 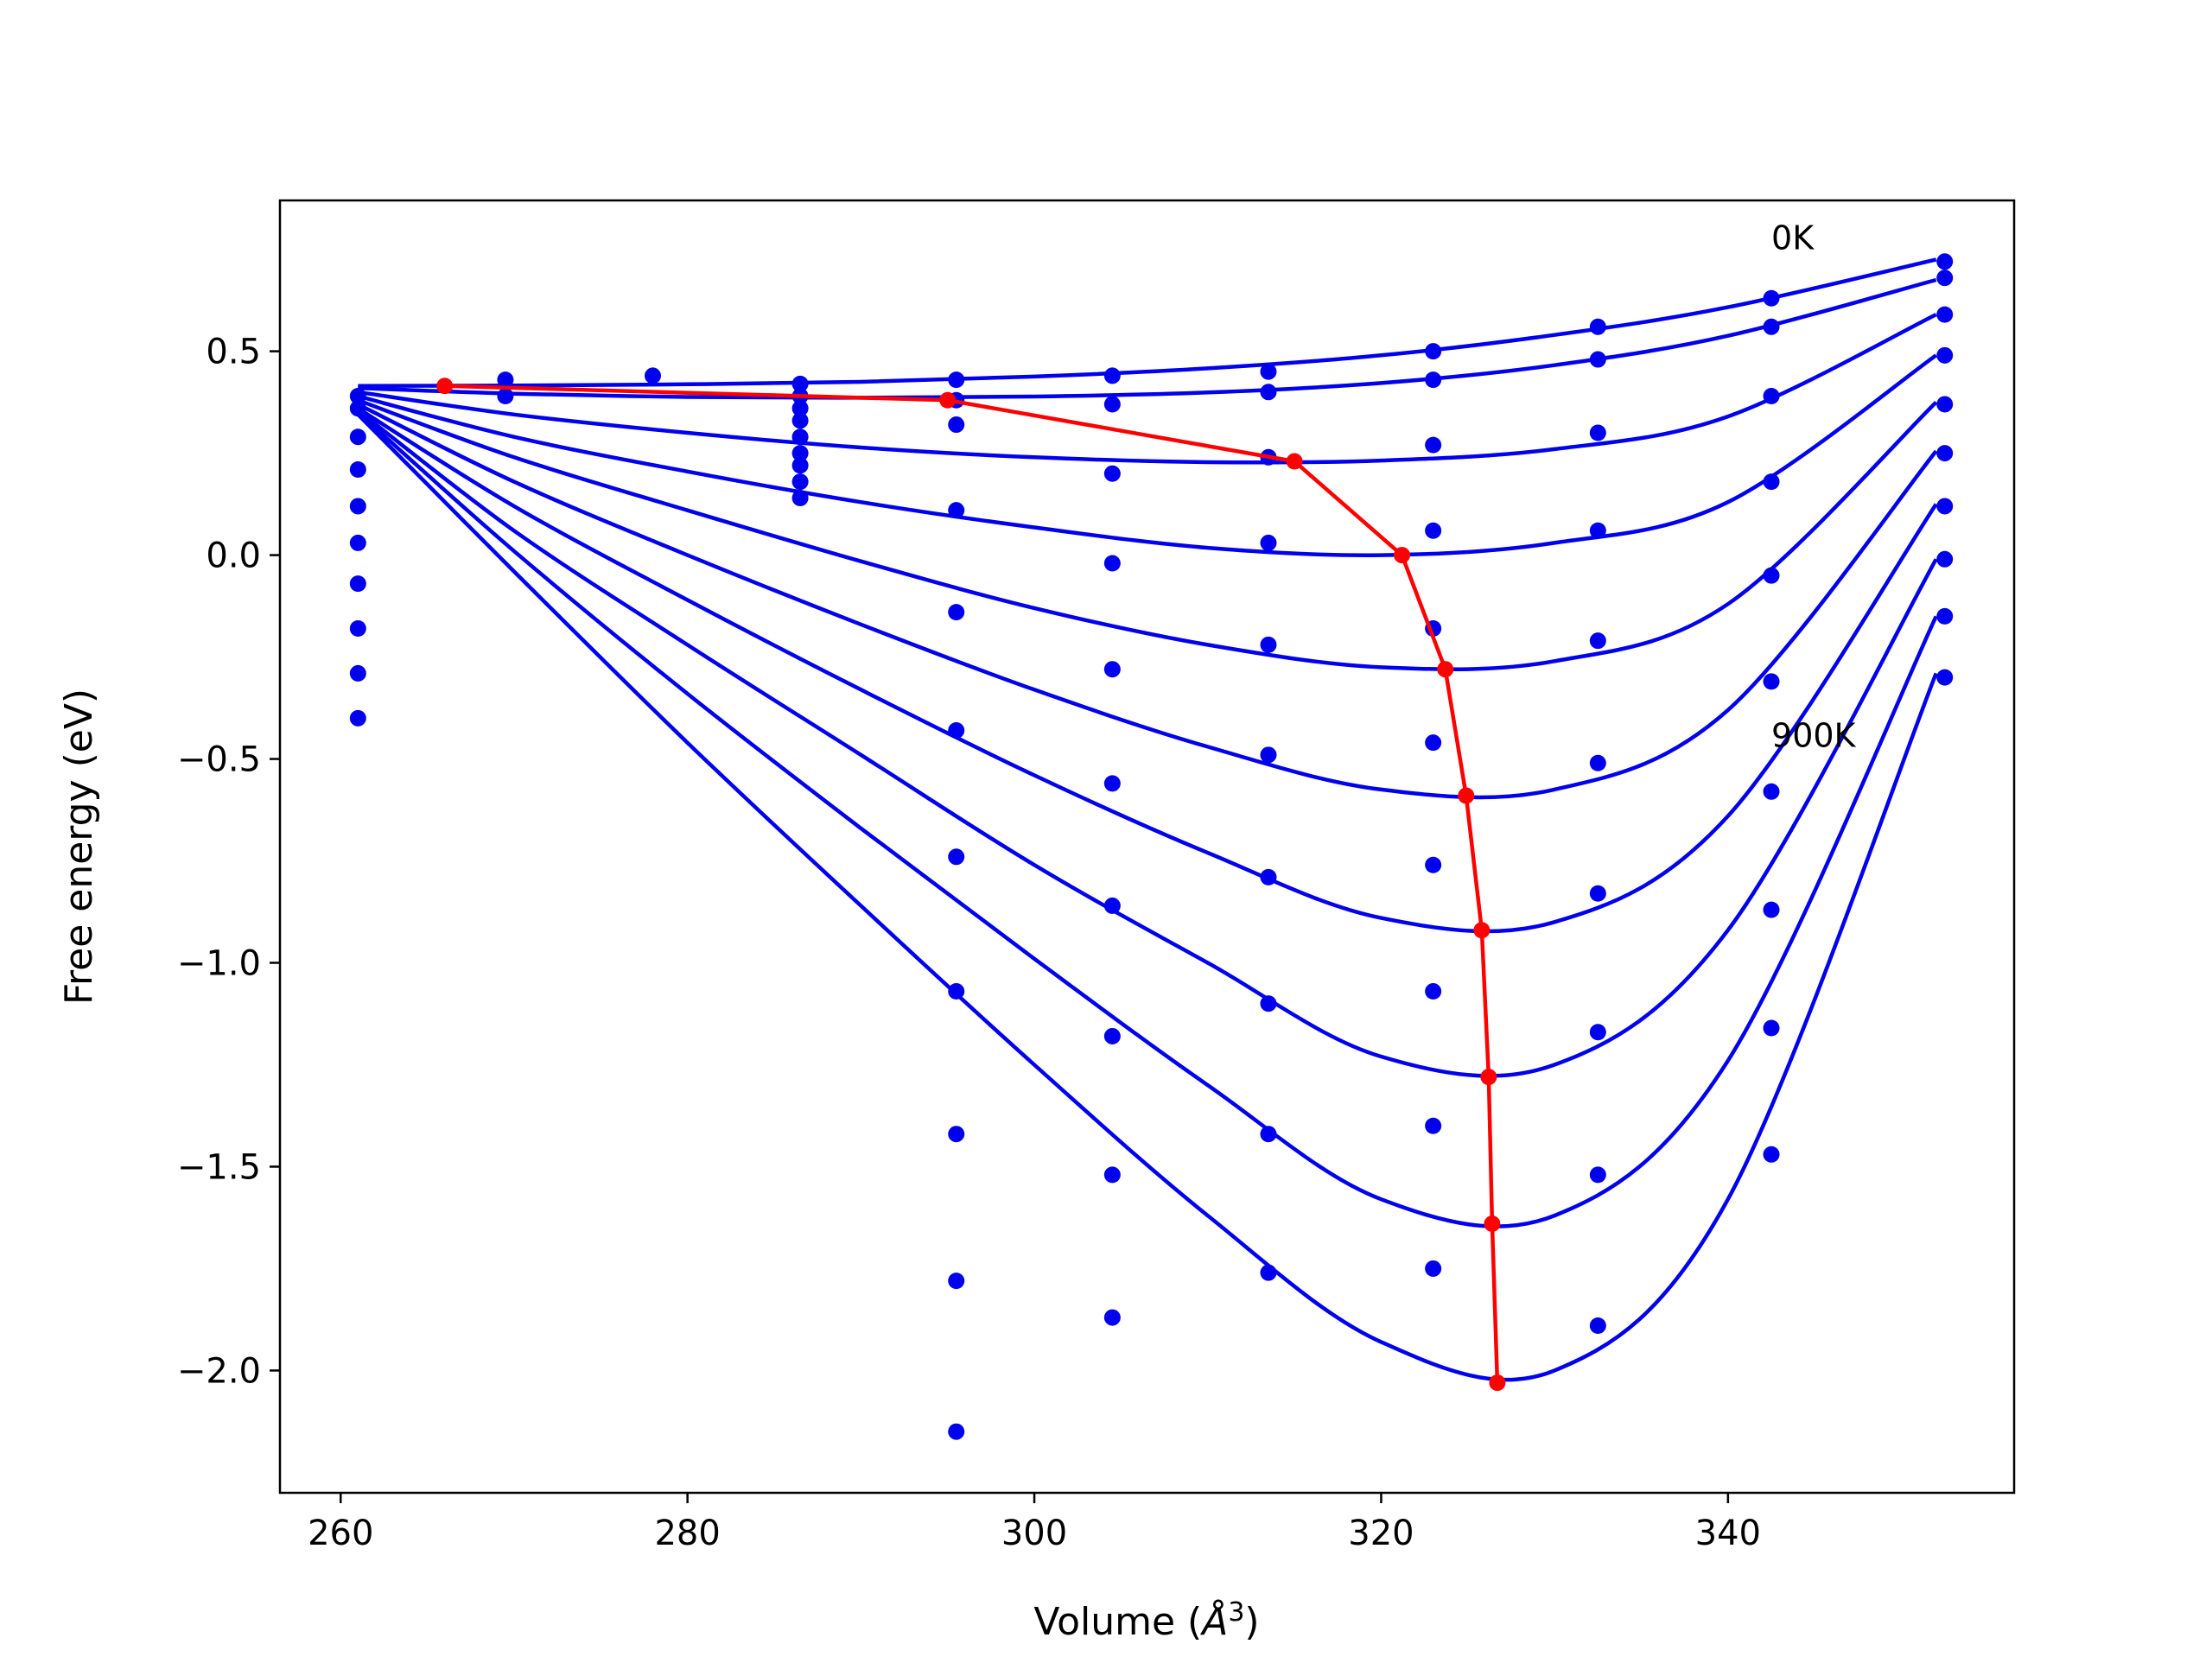 What do you see at coordinates (219, 1167) in the screenshot?
I see `y-tick-label: −1.5` at bounding box center [219, 1167].